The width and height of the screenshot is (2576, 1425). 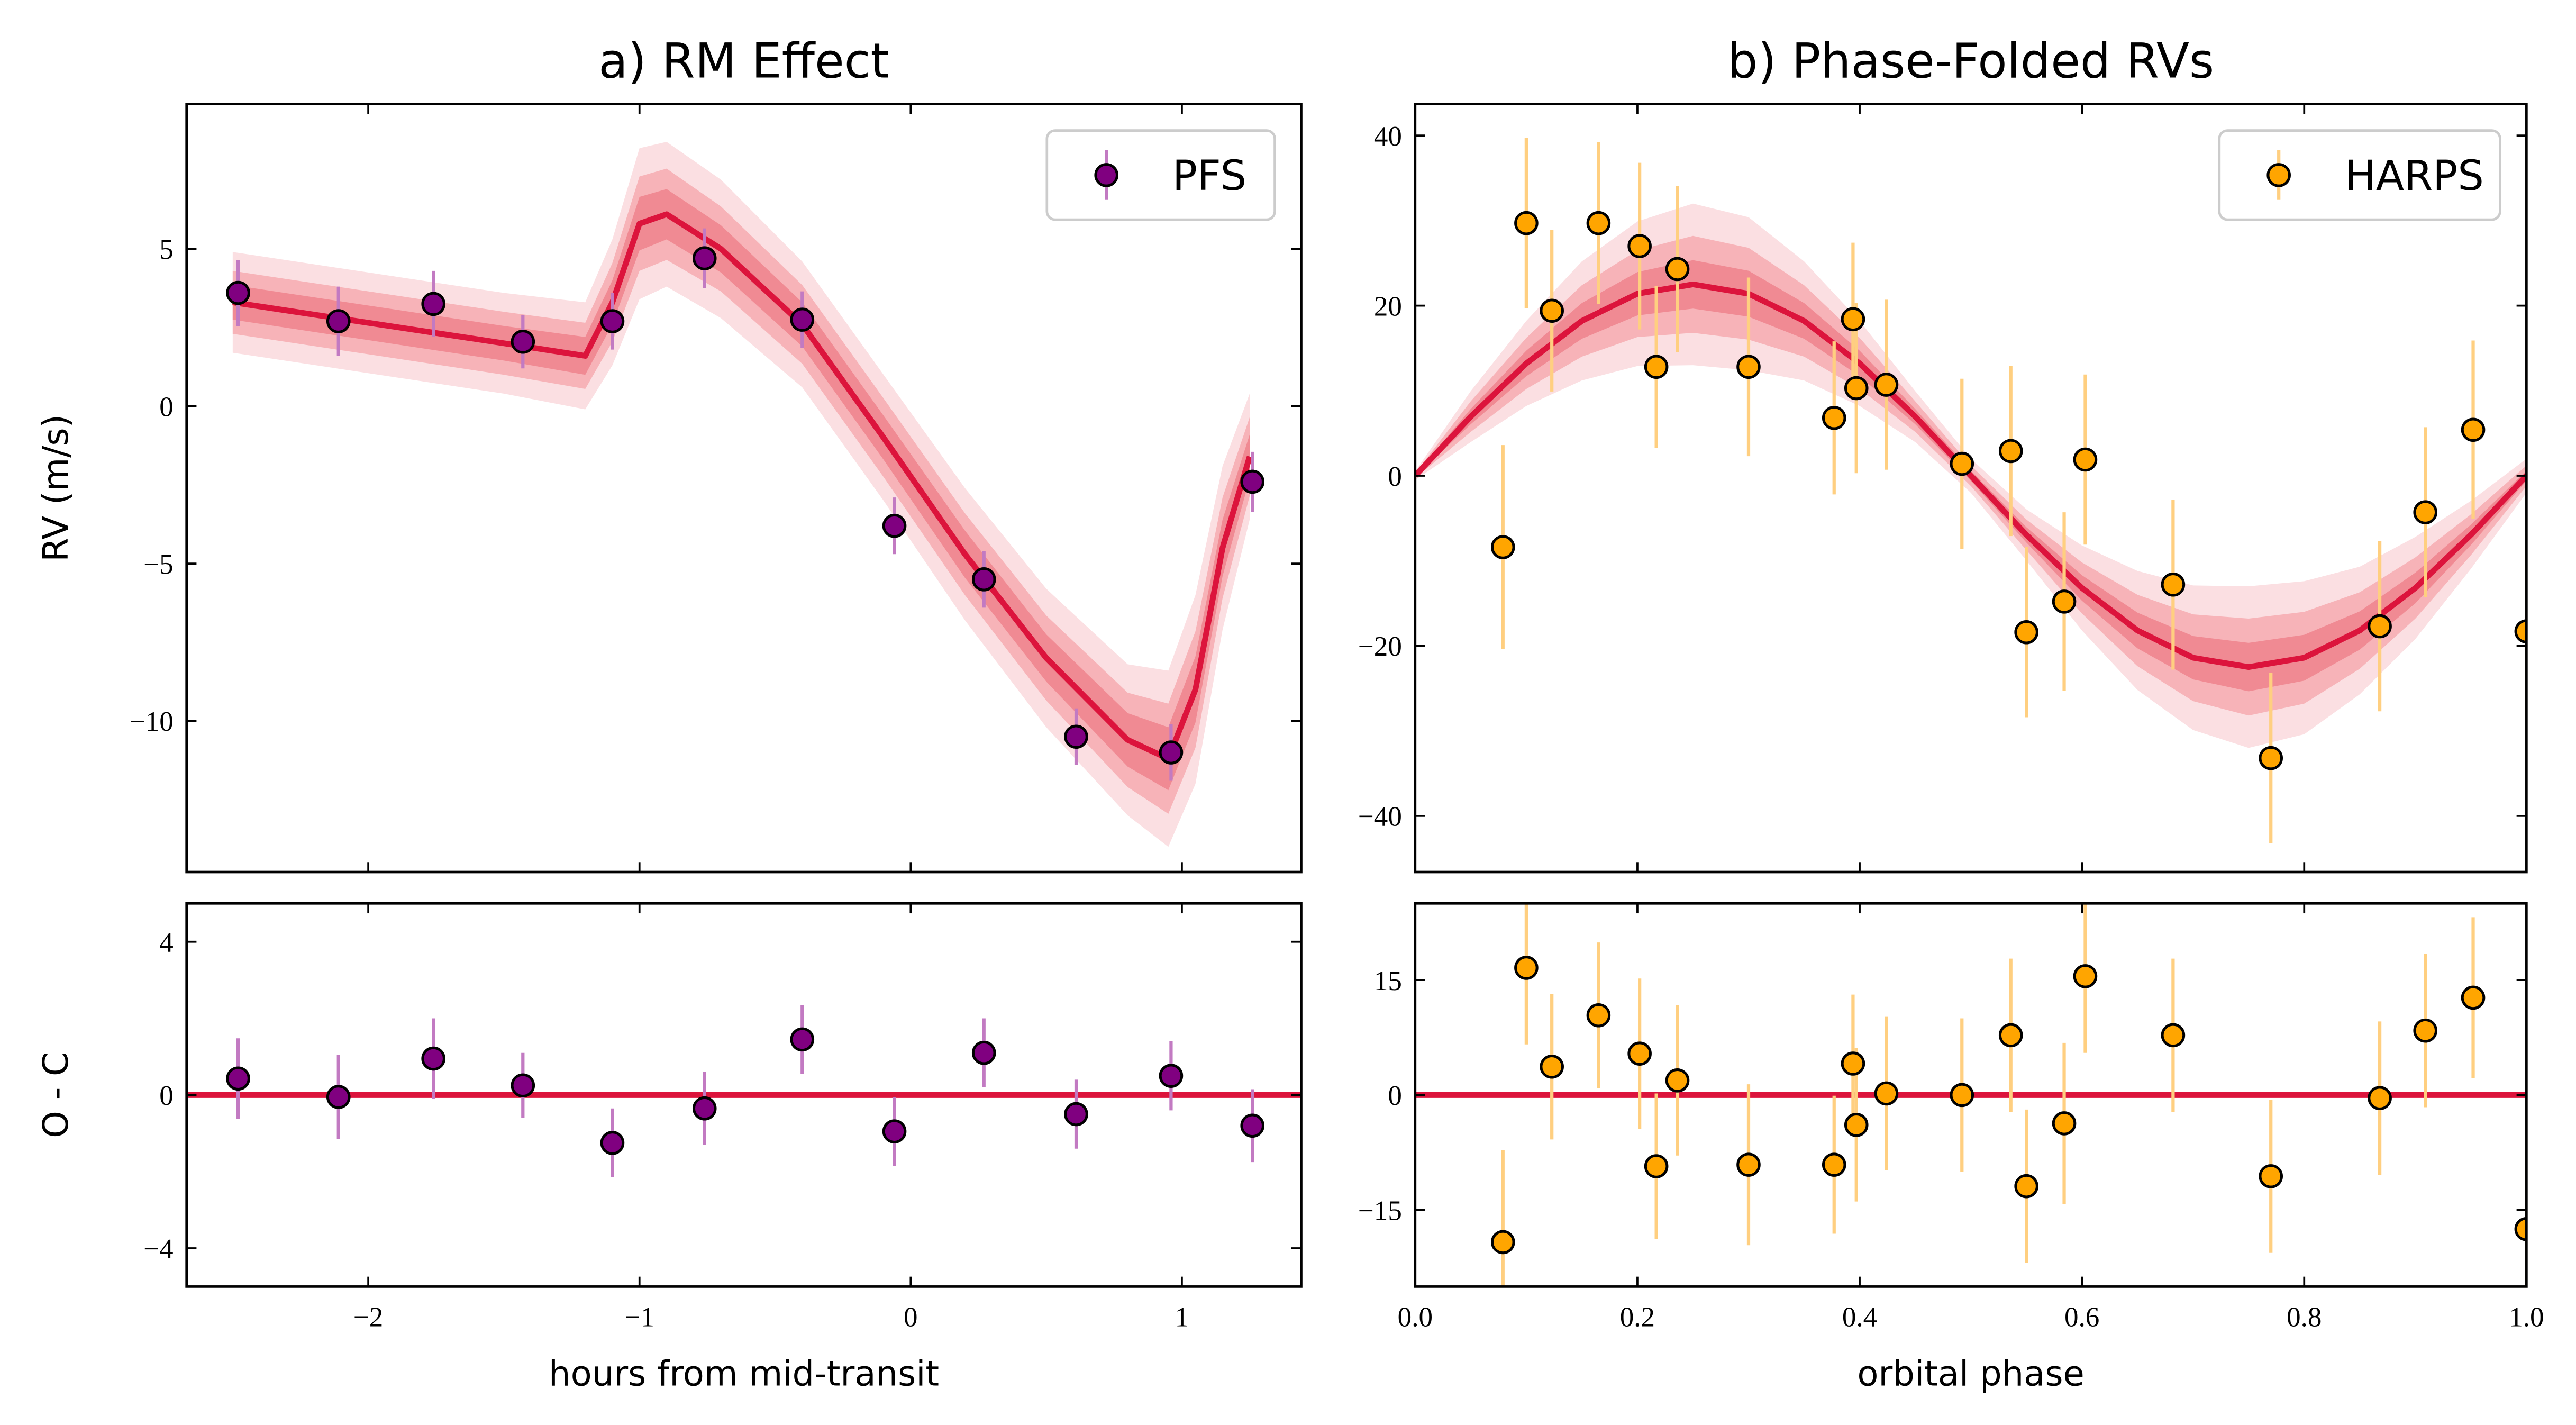 What do you see at coordinates (2526, 1317) in the screenshot?
I see `x-tick-label: 1.0` at bounding box center [2526, 1317].